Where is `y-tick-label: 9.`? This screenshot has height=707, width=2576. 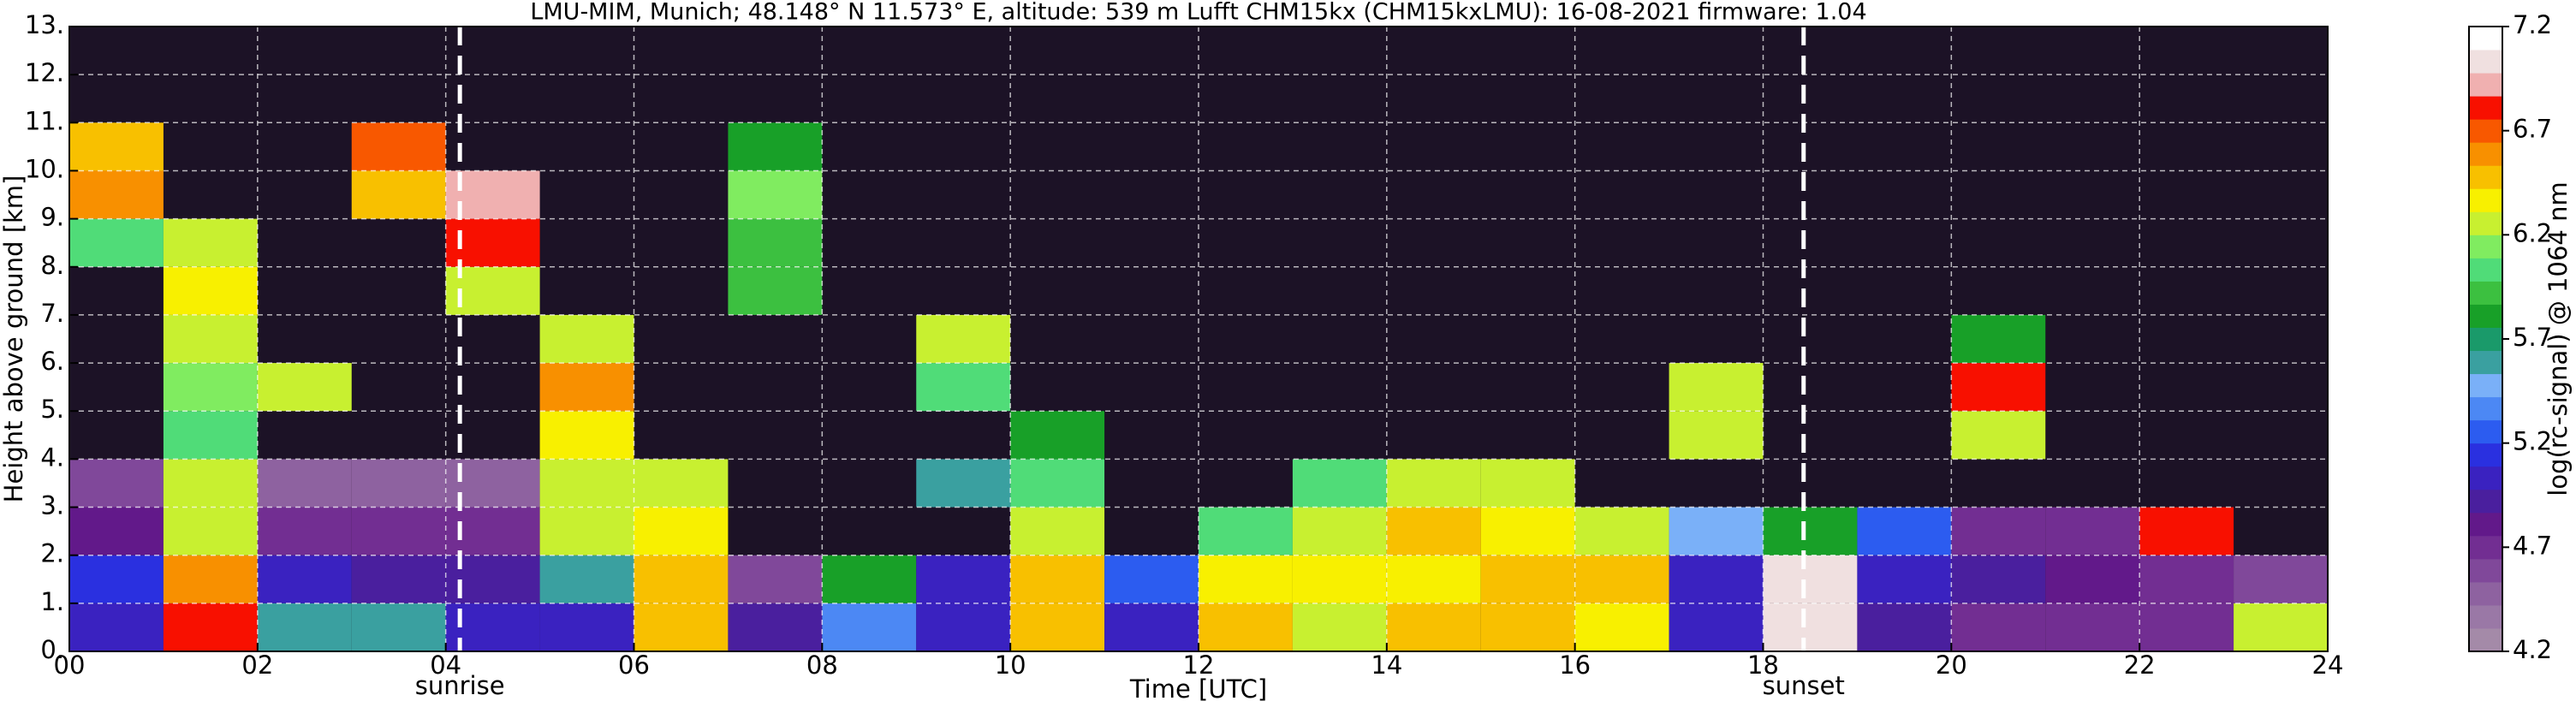
y-tick-label: 9. is located at coordinates (52, 217).